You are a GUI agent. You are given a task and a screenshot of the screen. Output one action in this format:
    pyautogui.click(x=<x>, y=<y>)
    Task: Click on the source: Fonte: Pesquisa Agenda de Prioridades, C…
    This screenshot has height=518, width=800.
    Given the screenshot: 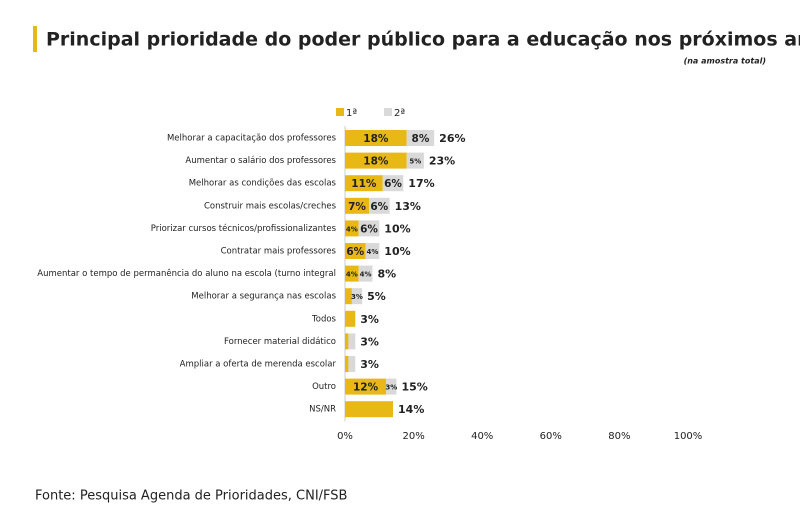 What is the action you would take?
    pyautogui.click(x=191, y=496)
    